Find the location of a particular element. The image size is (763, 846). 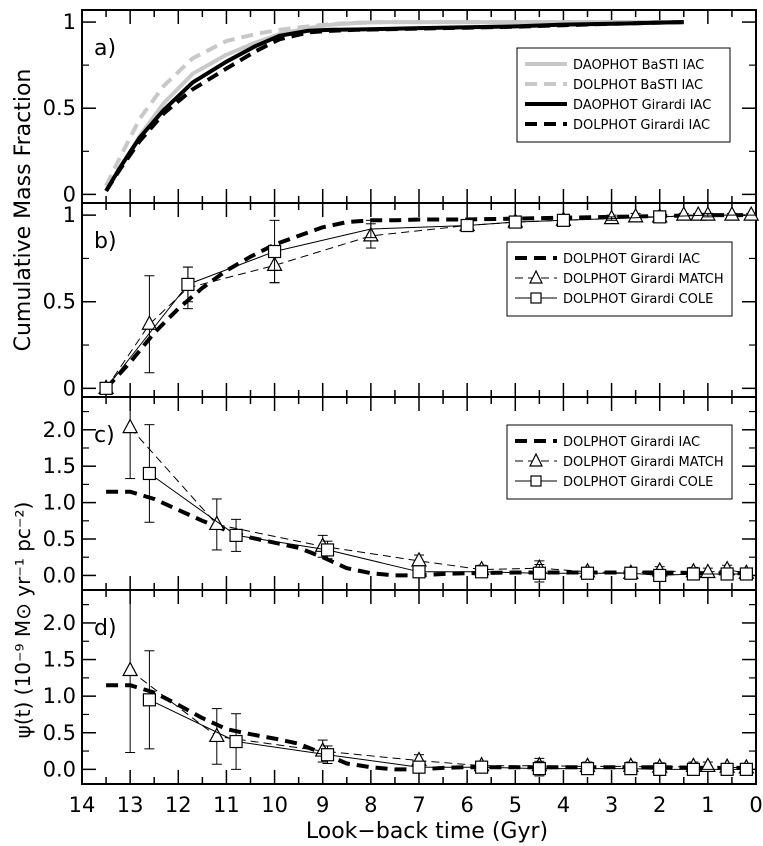

x-tick-label: 8 is located at coordinates (370, 805).